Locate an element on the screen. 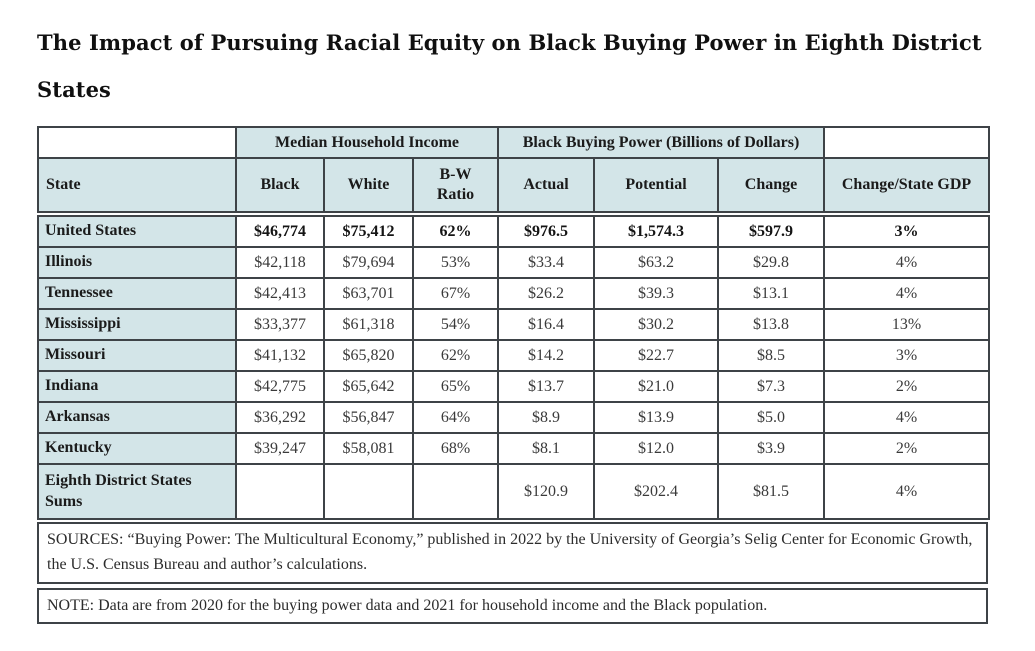 This screenshot has height=651, width=1035. state-cell: Indiana is located at coordinates (137, 386).